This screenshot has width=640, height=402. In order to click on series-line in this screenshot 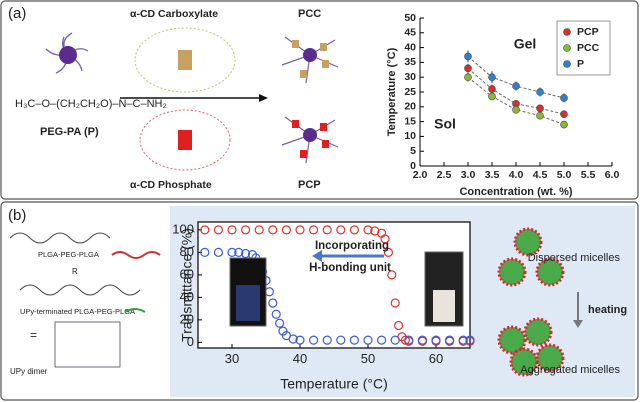, I will do `click(516, 91)`.